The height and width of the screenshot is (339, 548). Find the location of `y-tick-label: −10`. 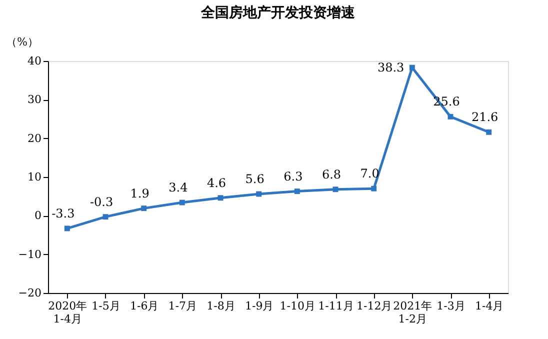

y-tick-label: −10 is located at coordinates (30, 254).